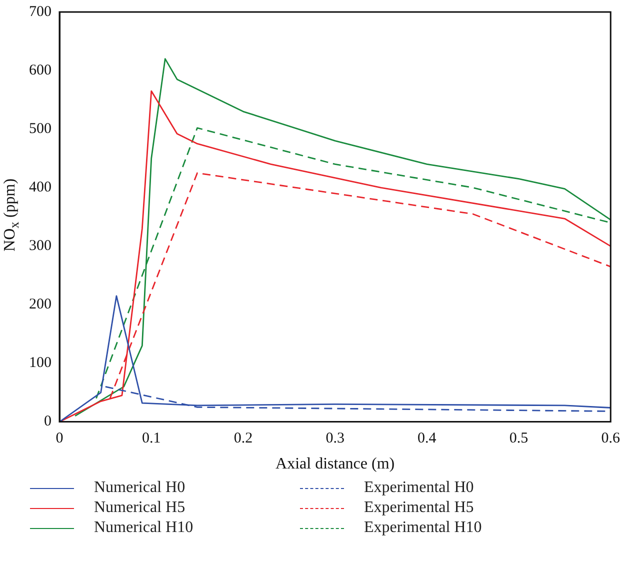 The width and height of the screenshot is (623, 562). I want to click on x-tick-label: 0.5, so click(518, 438).